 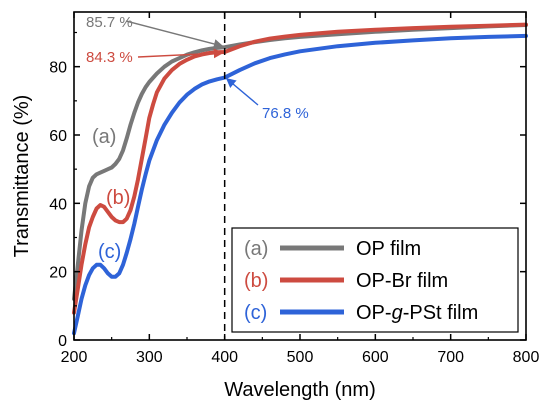 I want to click on x-tick-label: 600, so click(x=375, y=357).